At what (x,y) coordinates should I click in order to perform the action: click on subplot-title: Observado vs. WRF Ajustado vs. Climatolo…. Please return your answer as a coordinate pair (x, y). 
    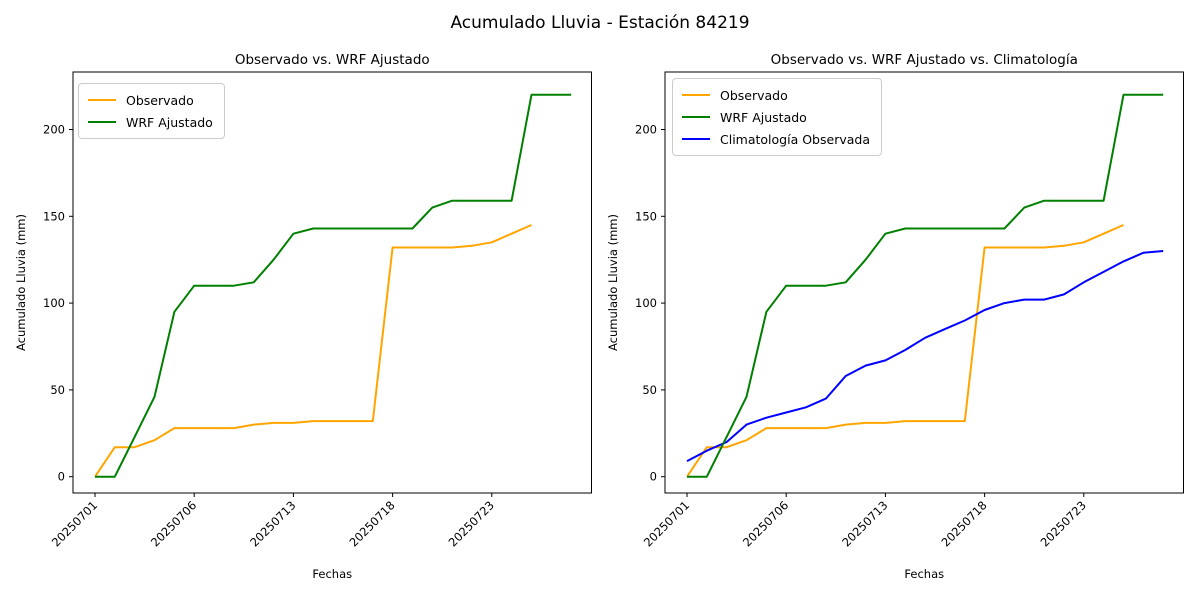
    Looking at the image, I should click on (924, 60).